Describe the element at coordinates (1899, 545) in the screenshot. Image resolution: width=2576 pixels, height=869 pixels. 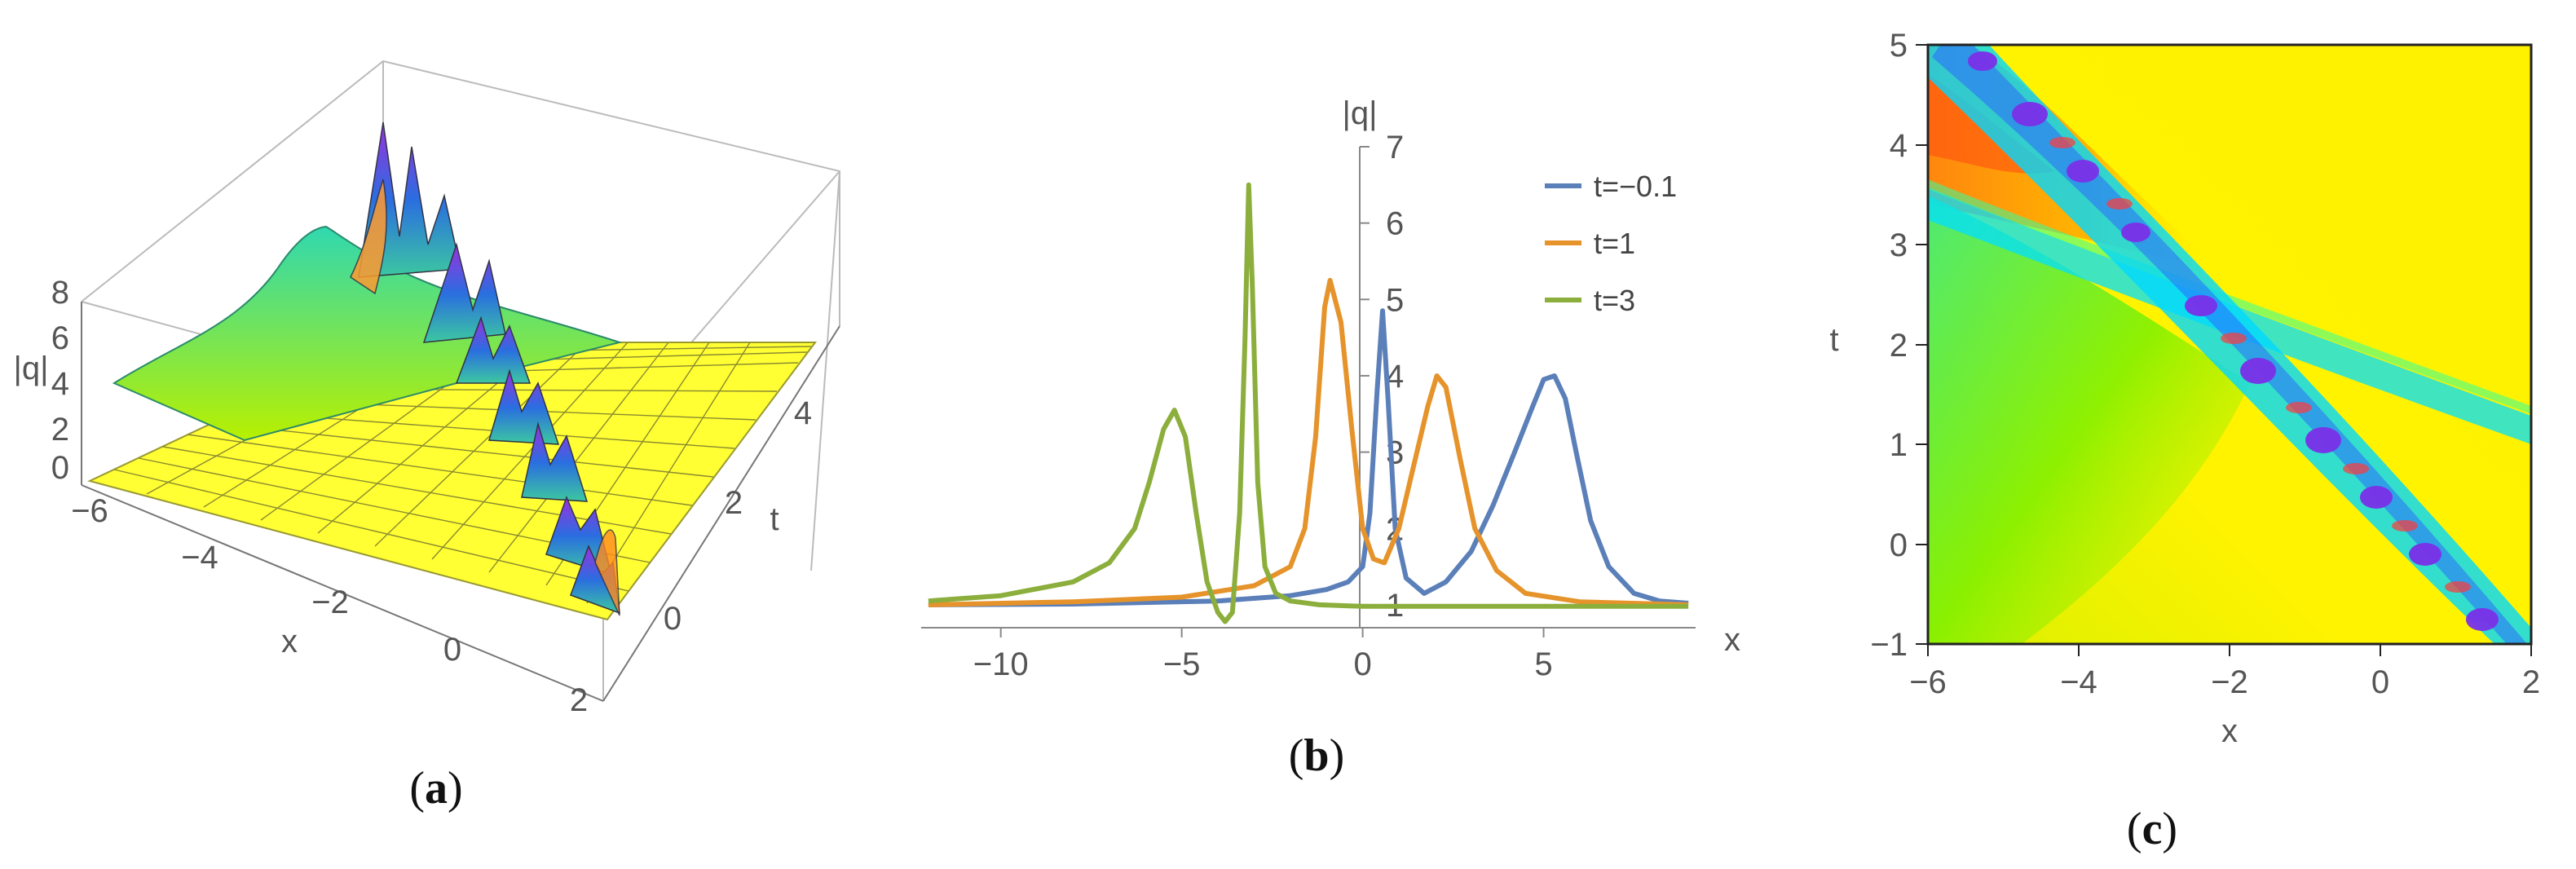
I see `y-tick: 0` at that location.